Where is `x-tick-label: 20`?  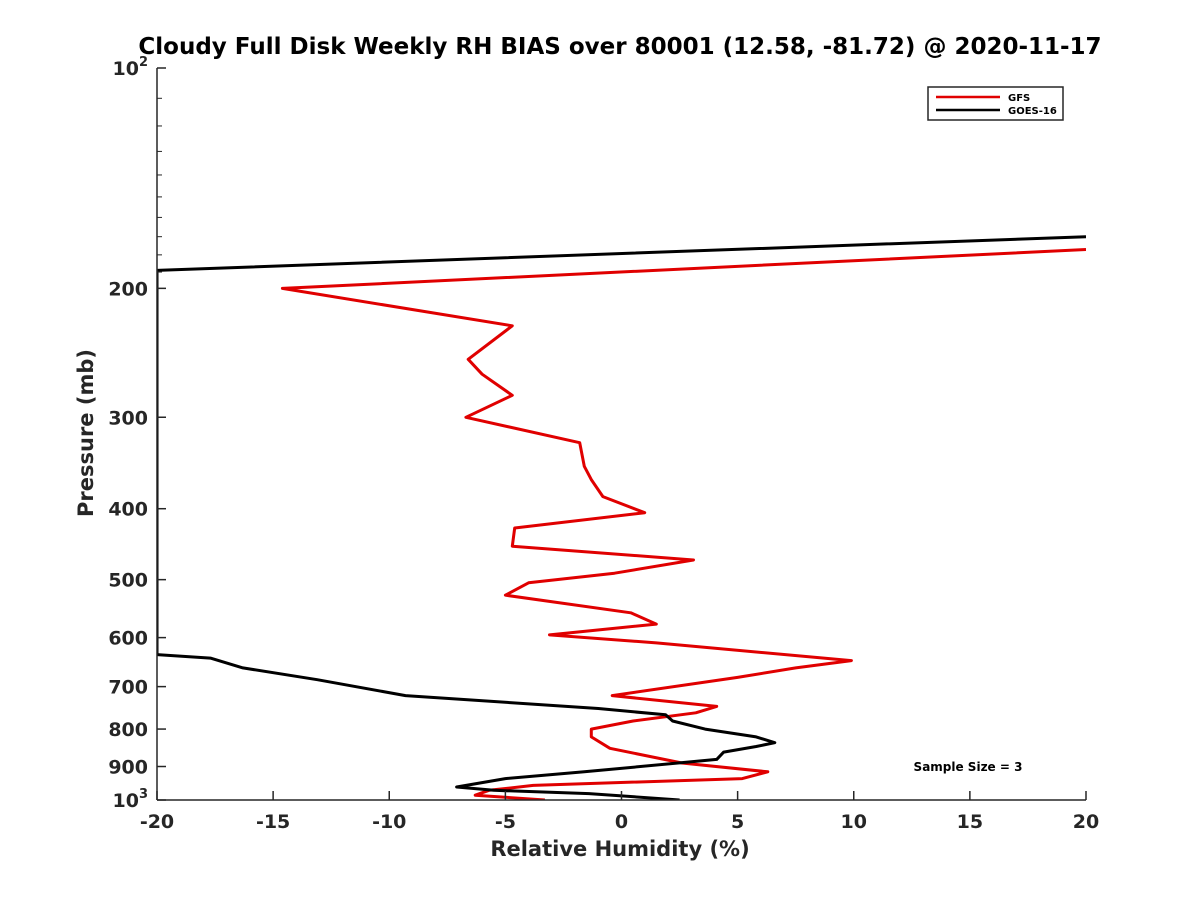
x-tick-label: 20 is located at coordinates (1086, 822).